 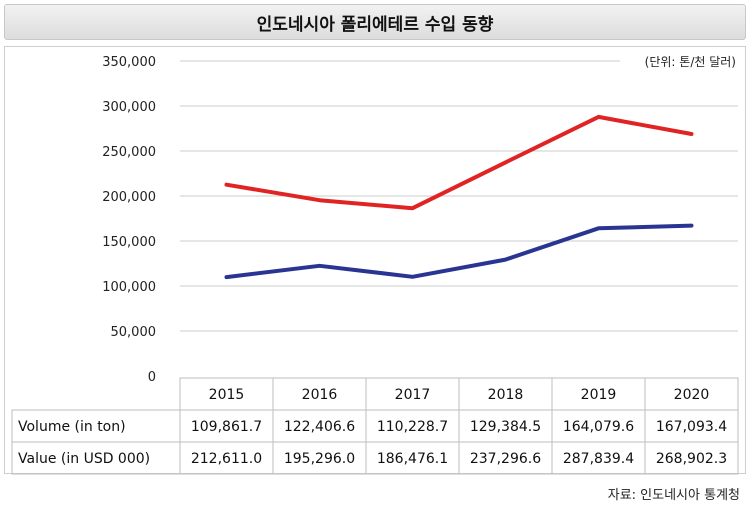 I want to click on unit-label: (단위: 톤/천 달러), so click(x=690, y=61).